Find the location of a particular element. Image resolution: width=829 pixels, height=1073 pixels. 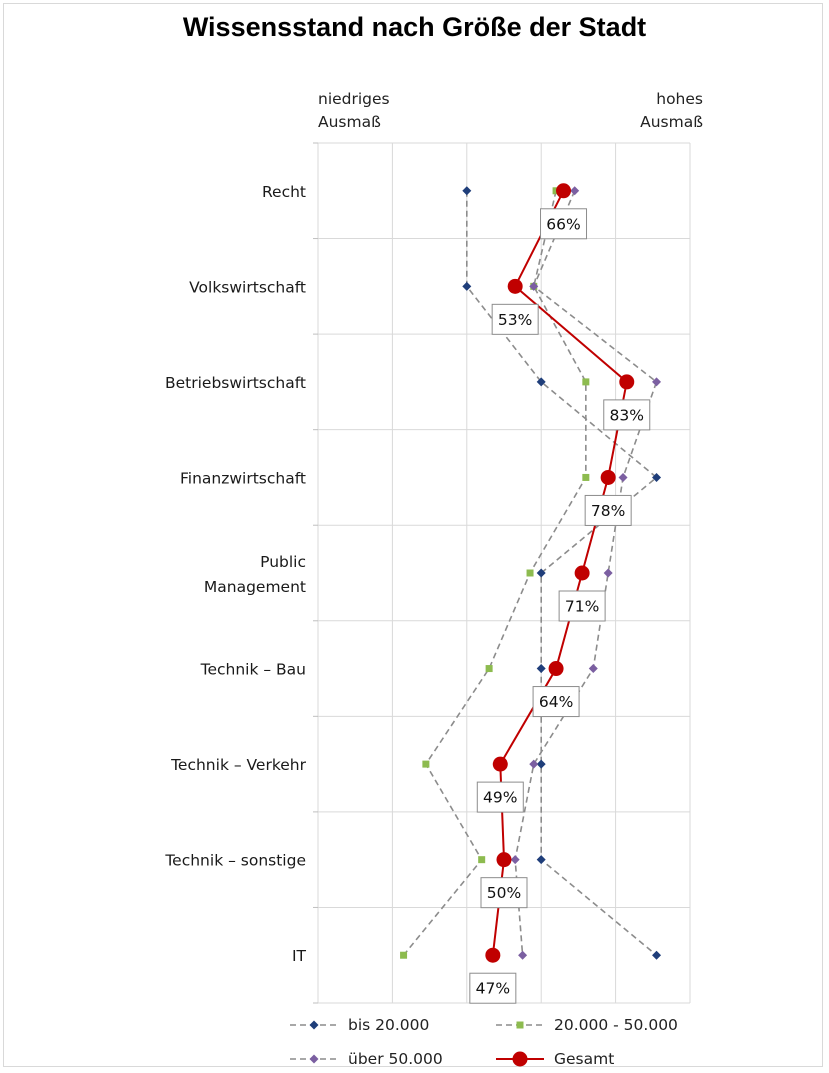

category-label: Technik – Bau is located at coordinates (253, 670).